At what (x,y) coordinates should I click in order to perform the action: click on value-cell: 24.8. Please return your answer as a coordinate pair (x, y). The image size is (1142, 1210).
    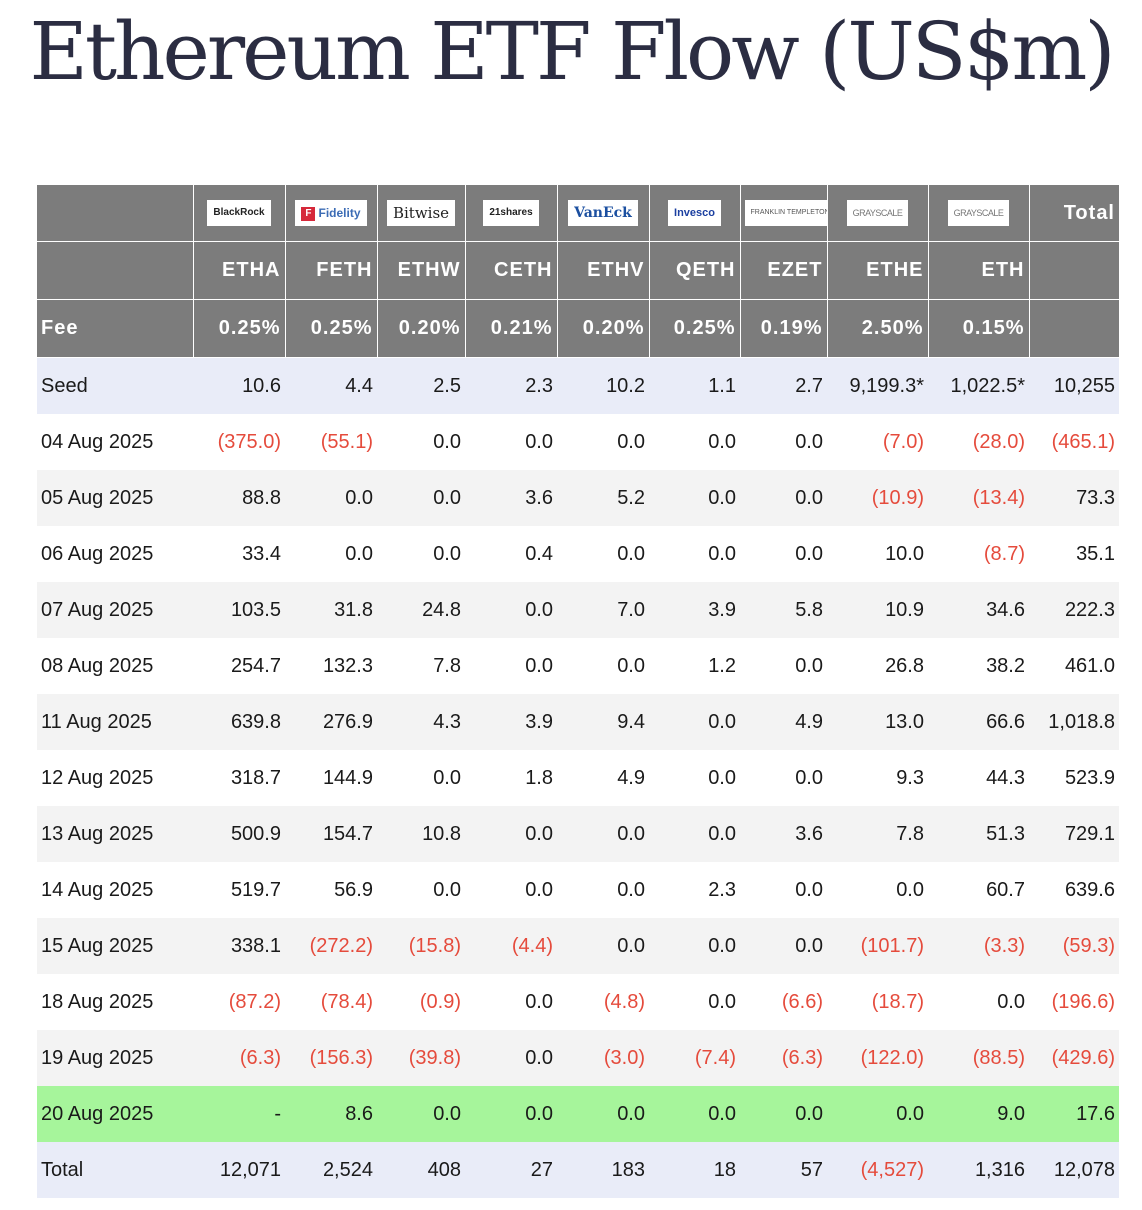
    Looking at the image, I should click on (421, 610).